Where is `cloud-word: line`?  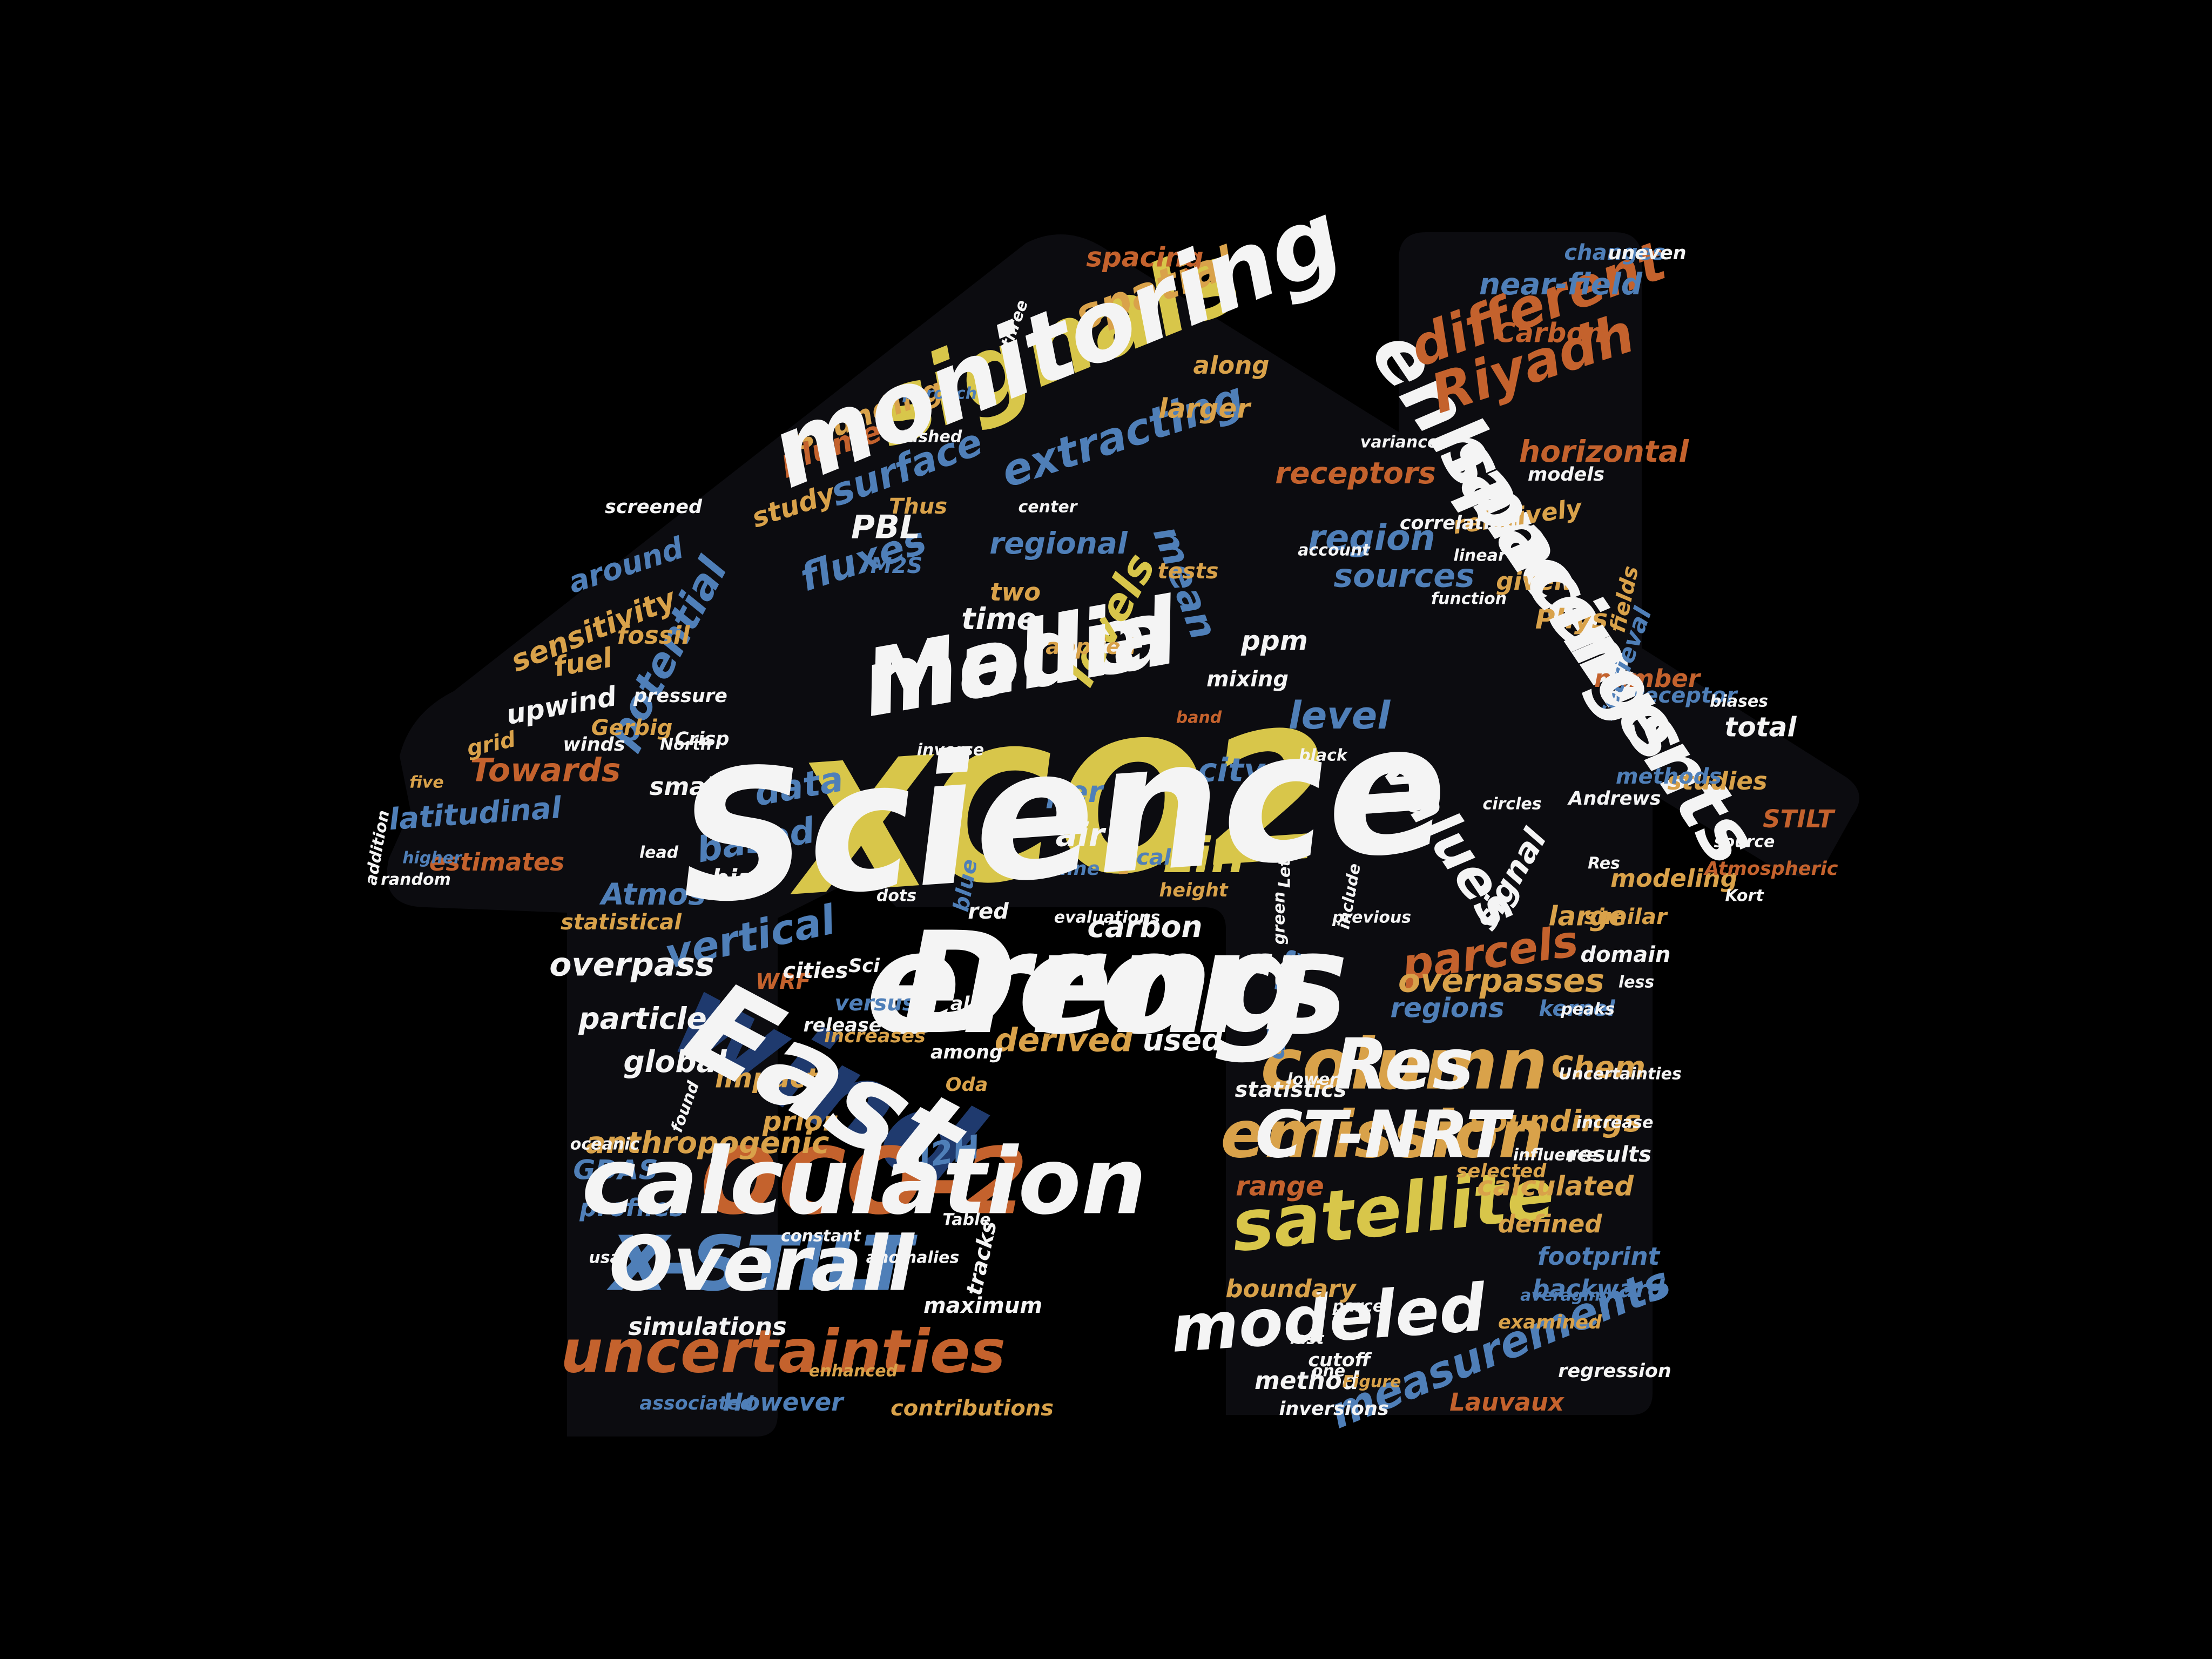
cloud-word: line is located at coordinates (1080, 869).